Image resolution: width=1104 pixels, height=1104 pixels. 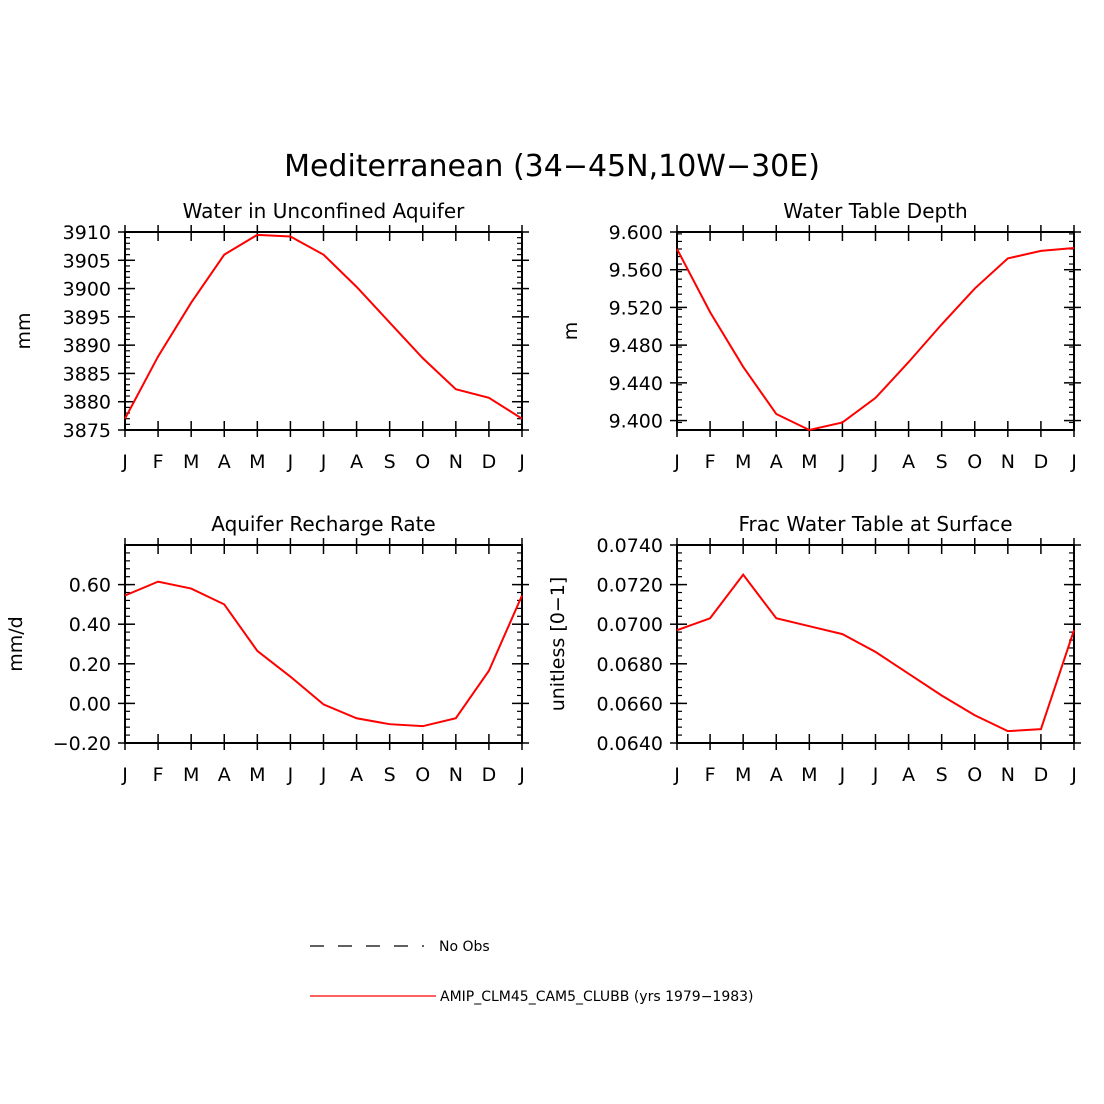 I want to click on y-tick-label: 0.60, so click(x=90, y=586).